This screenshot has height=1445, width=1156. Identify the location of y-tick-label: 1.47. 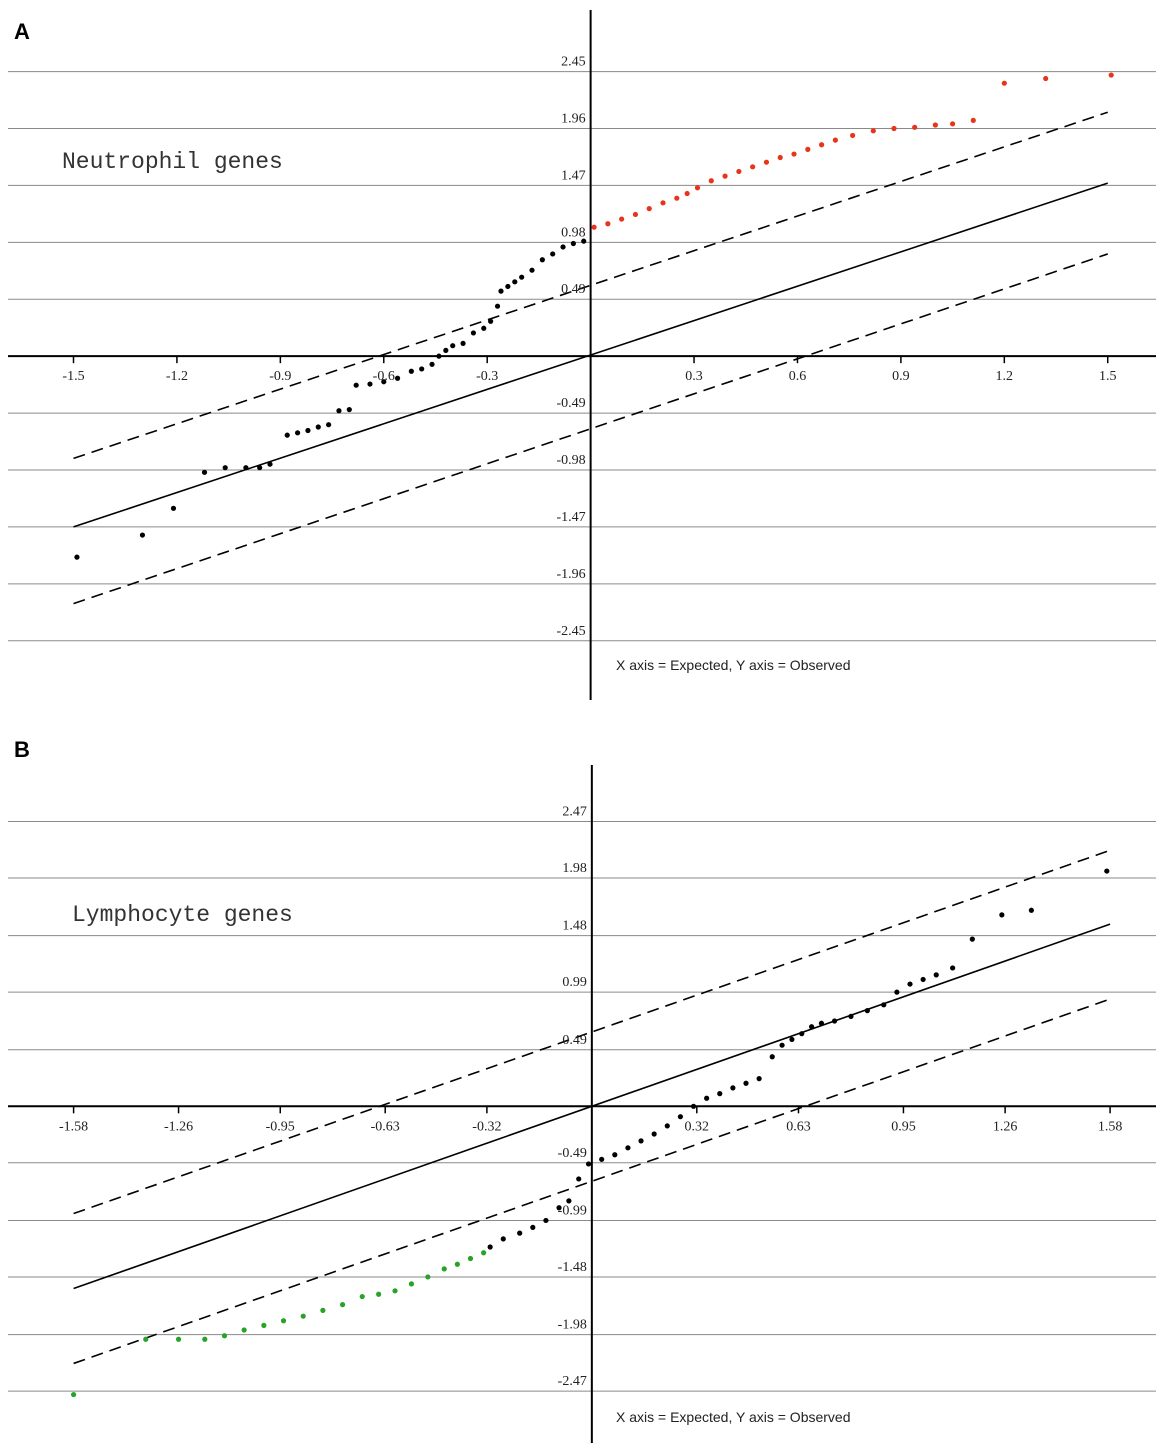
(573, 175).